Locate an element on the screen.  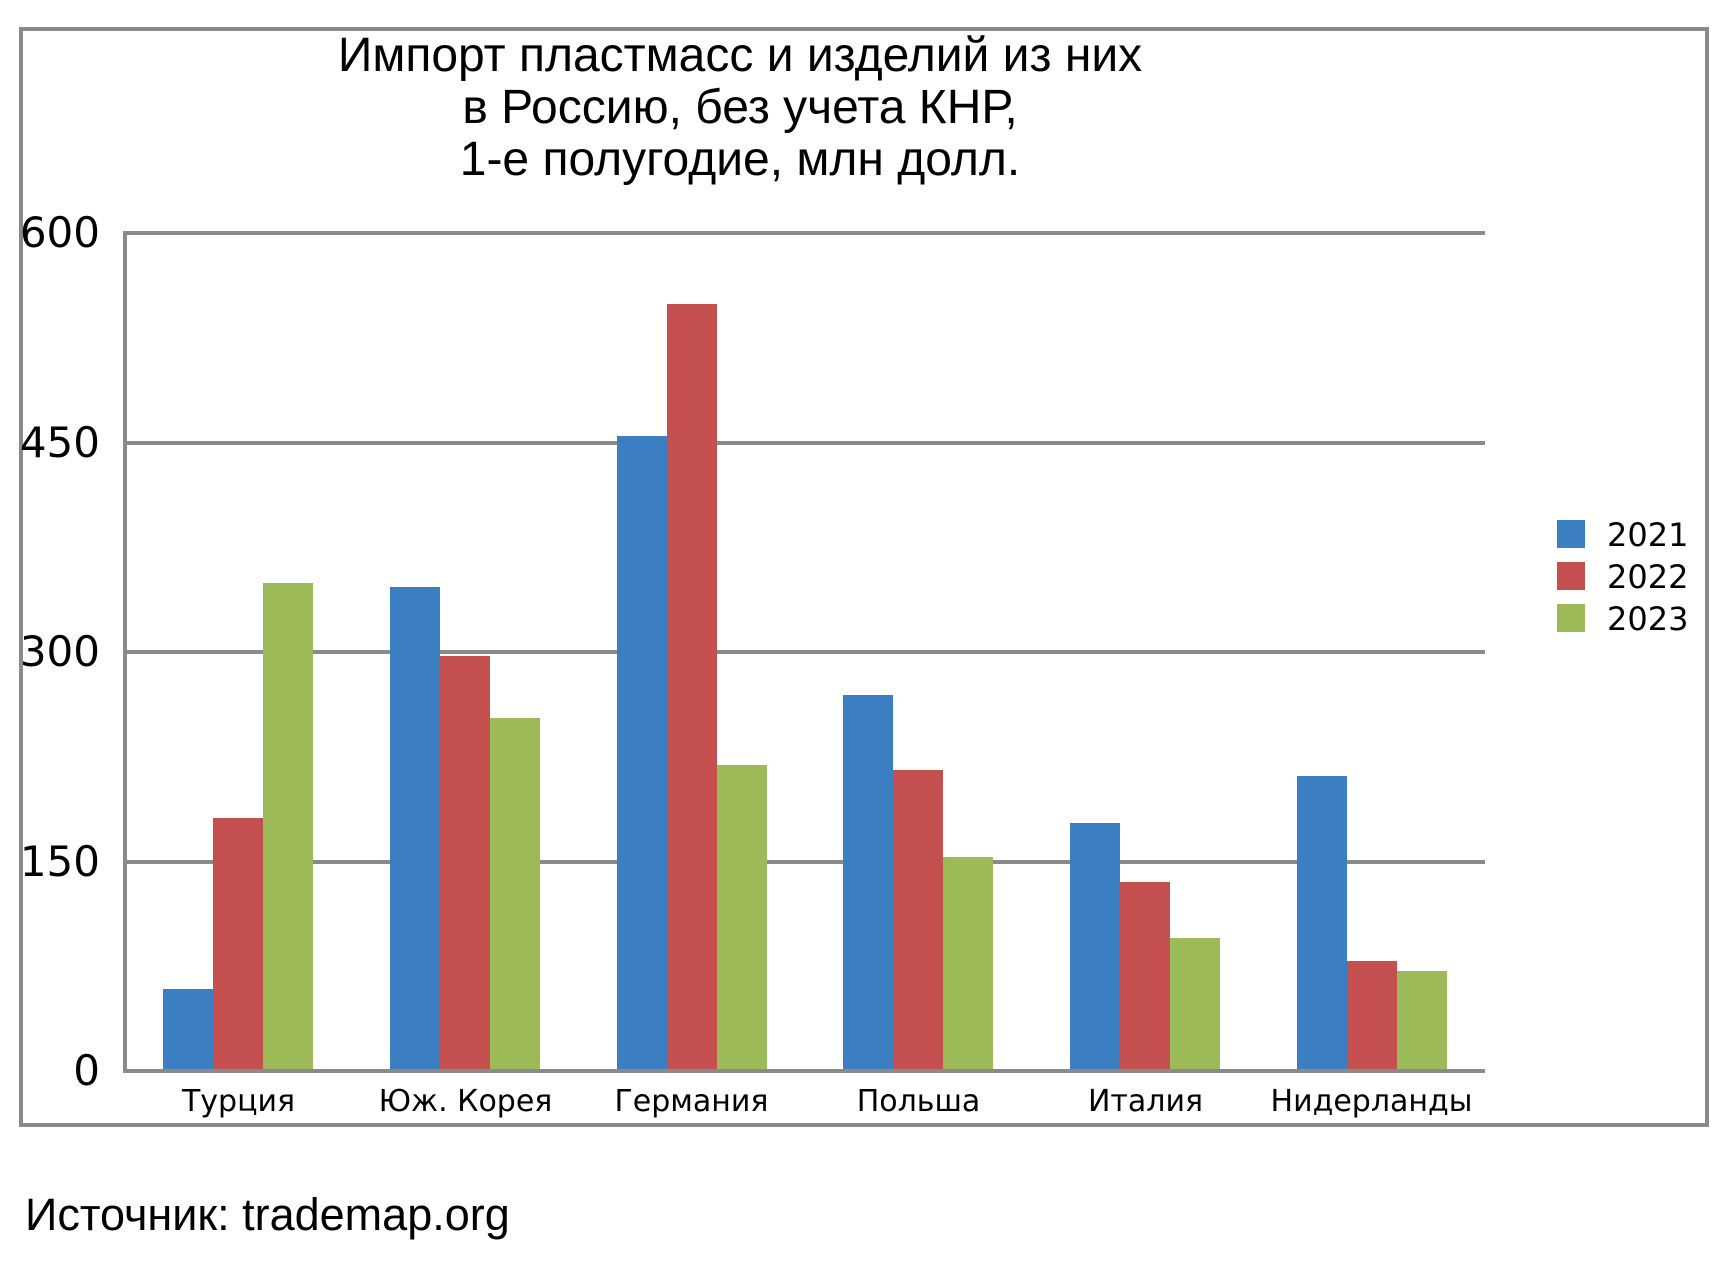
legend-item-2021: 2021 is located at coordinates (1627, 536).